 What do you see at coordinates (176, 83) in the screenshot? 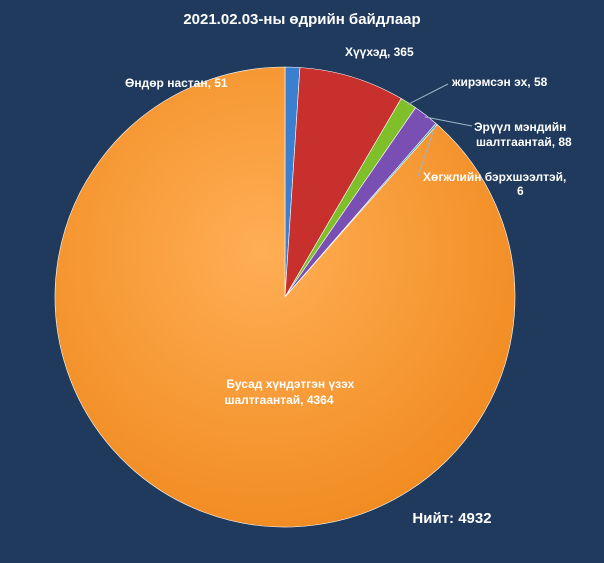
I see `slice-label-elderly: Өндөр настан, 51` at bounding box center [176, 83].